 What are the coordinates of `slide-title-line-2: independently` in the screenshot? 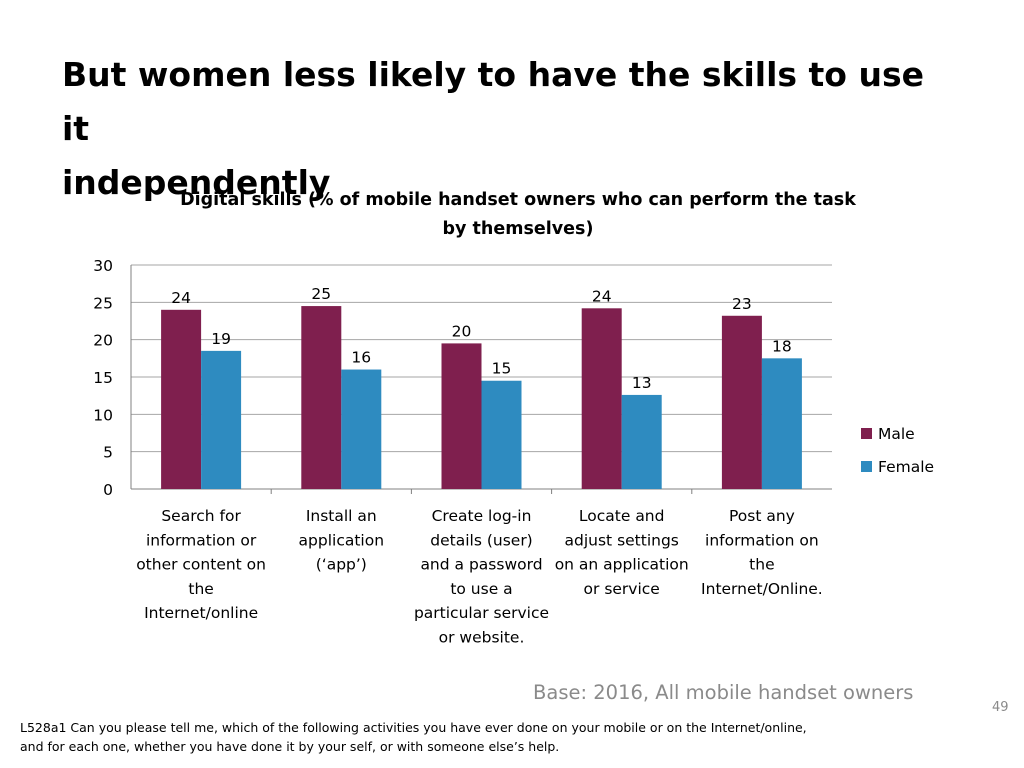 It's located at (196, 182).